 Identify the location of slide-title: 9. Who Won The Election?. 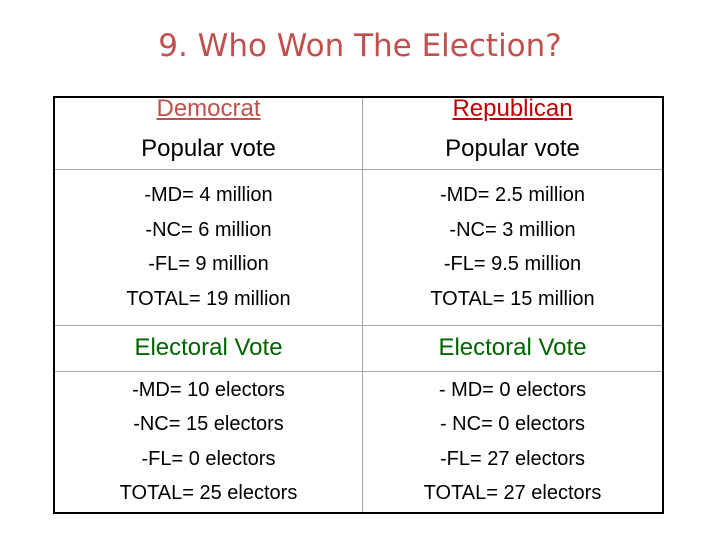
(360, 46).